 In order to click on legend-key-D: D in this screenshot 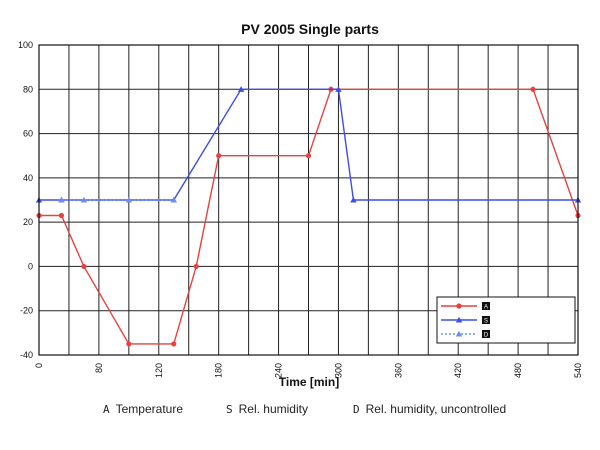, I will do `click(486, 336)`.